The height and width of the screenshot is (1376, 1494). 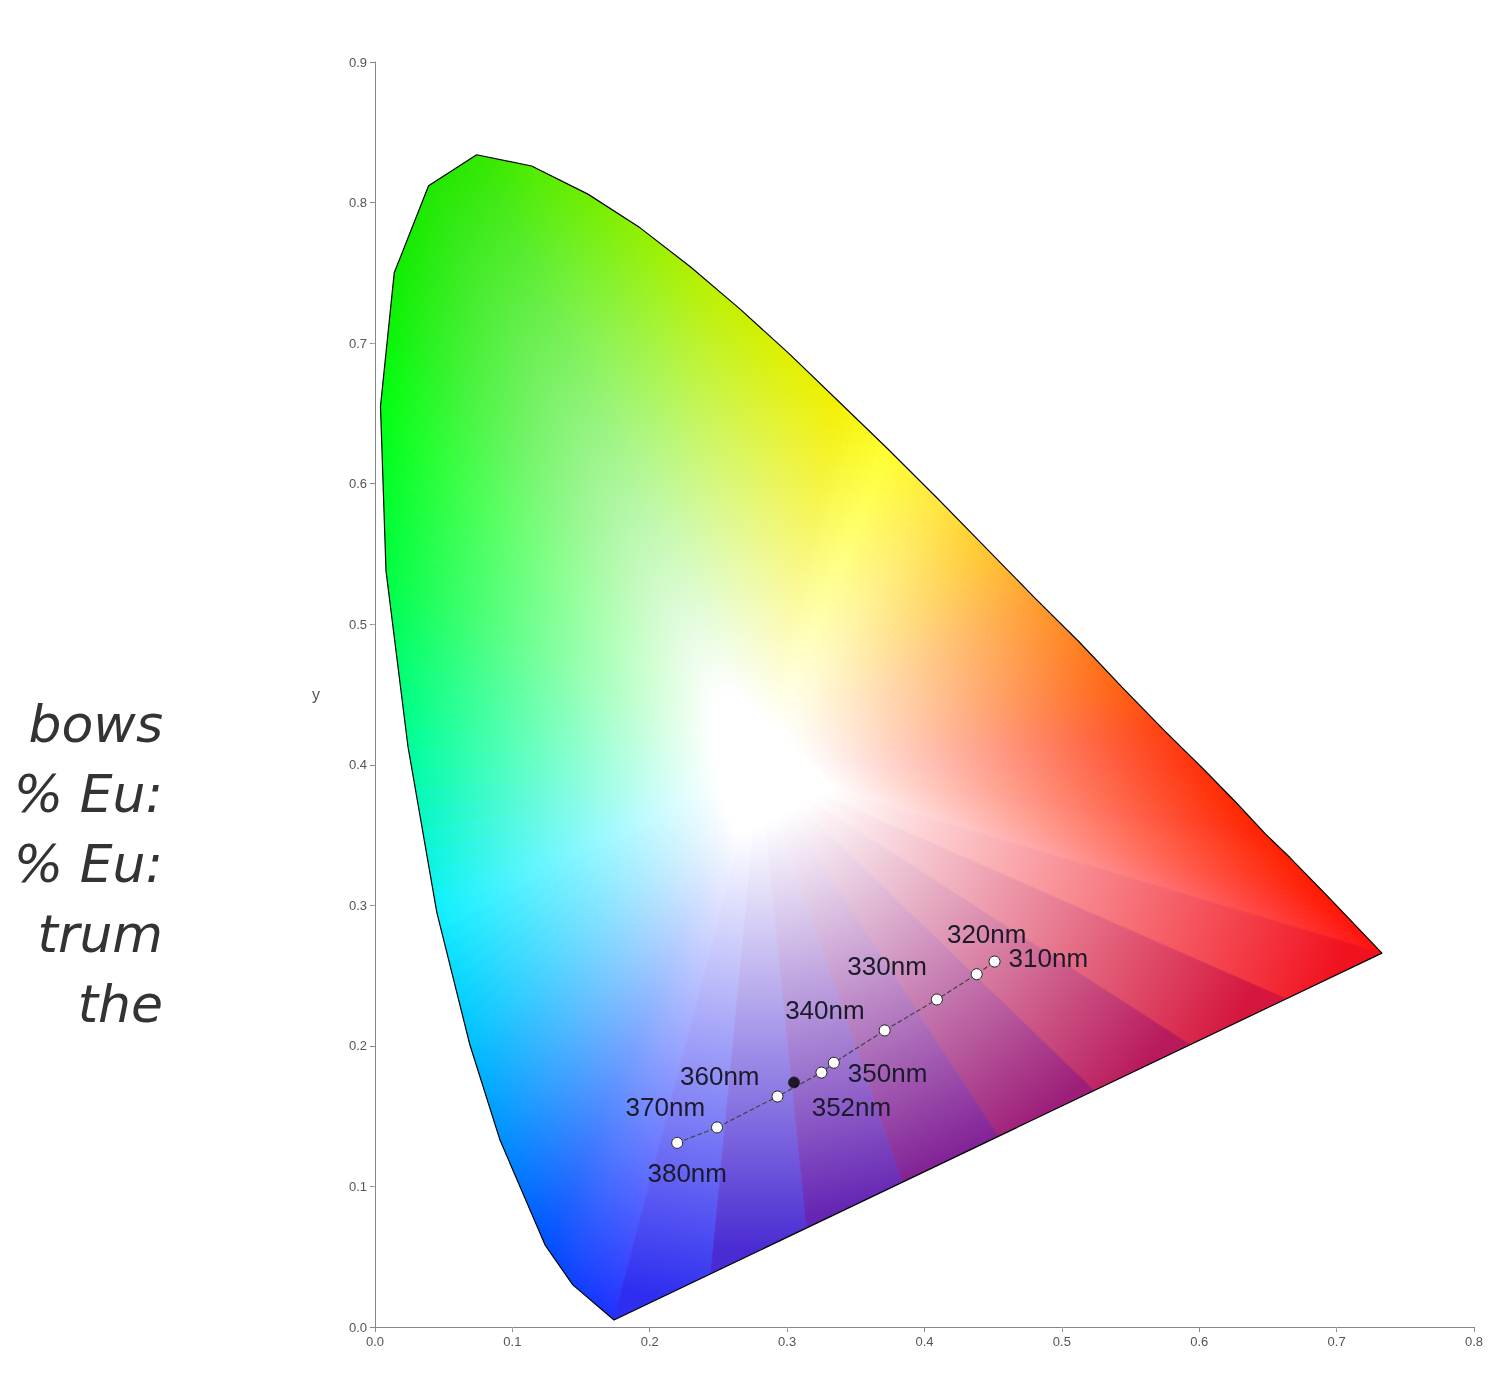 I want to click on y-tick-label: 0.8, so click(x=357, y=203).